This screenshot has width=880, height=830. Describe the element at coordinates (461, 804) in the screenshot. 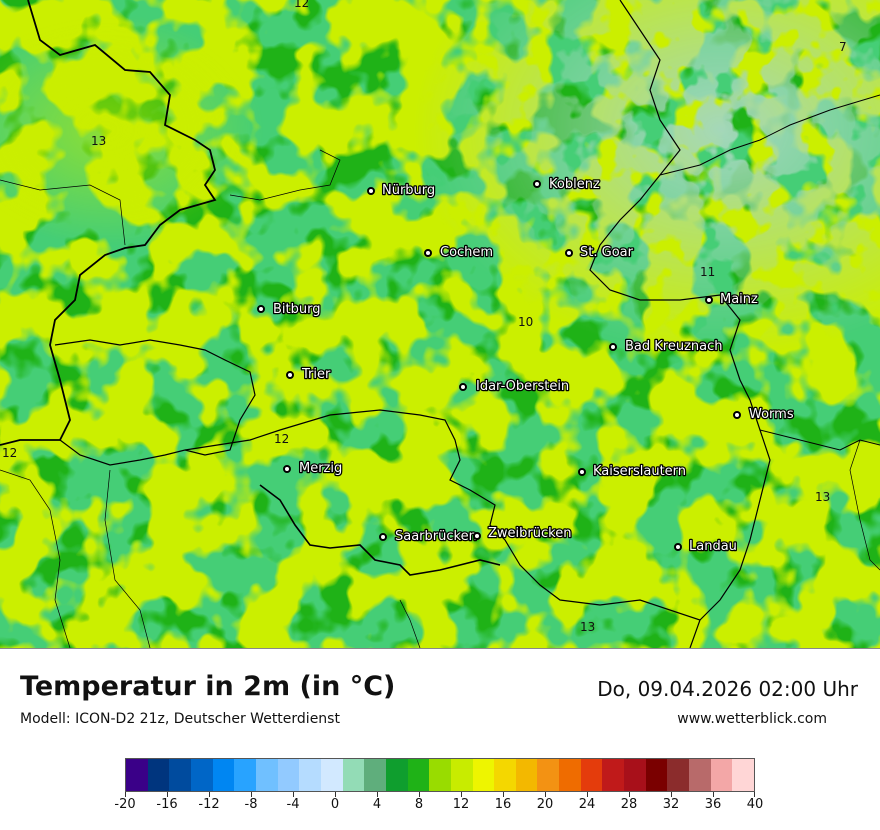

I see `color-scale-tick-label: 12` at that location.